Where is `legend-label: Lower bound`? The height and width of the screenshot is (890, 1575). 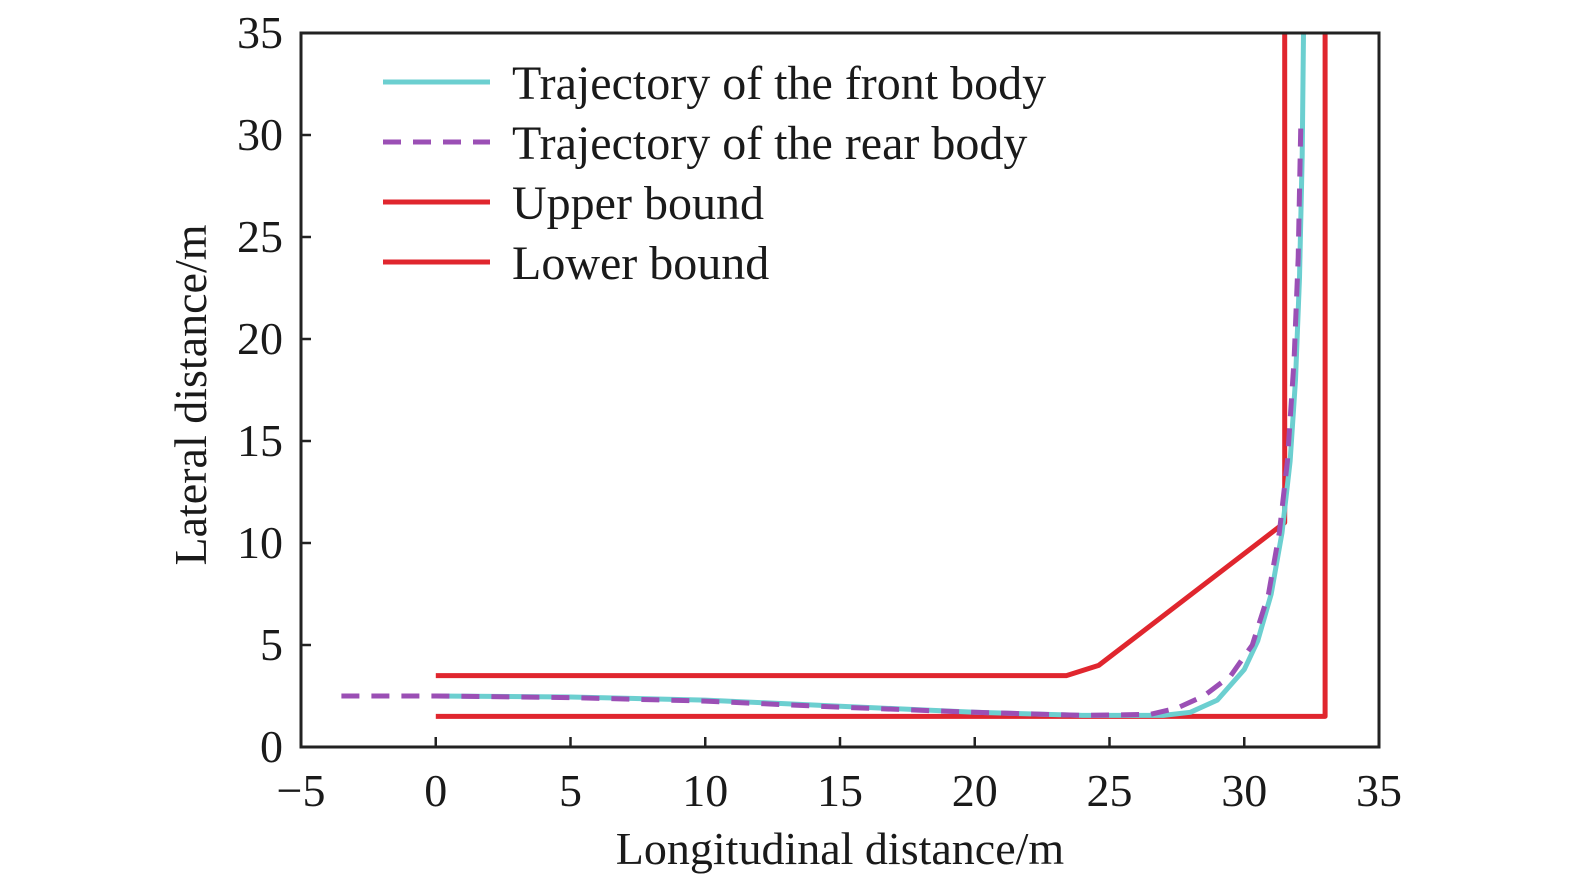 legend-label: Lower bound is located at coordinates (640, 263).